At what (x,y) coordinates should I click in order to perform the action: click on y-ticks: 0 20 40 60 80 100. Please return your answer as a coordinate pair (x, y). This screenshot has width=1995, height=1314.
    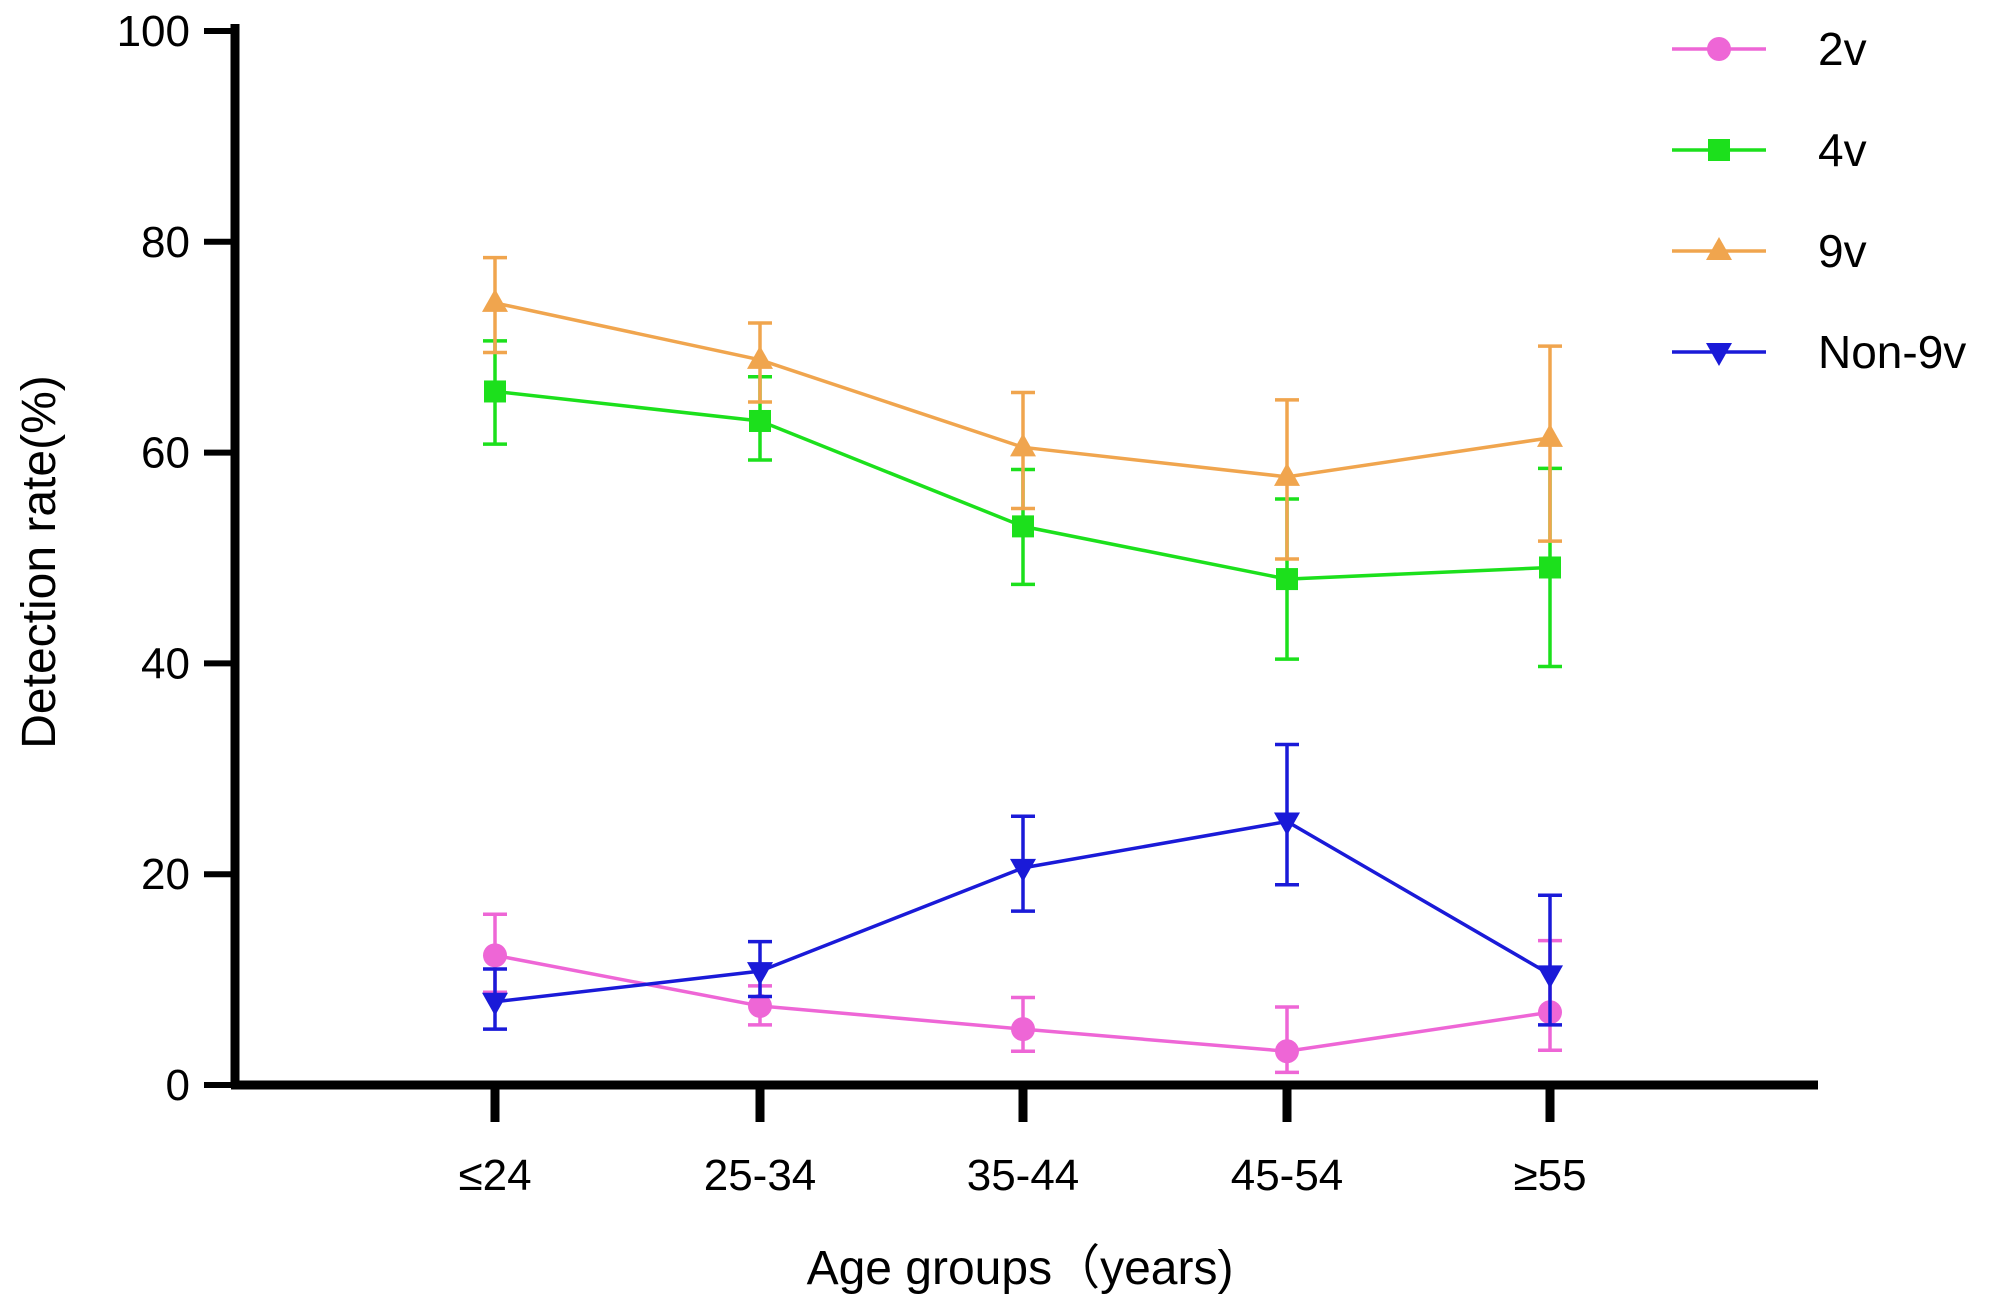
    Looking at the image, I should click on (176, 558).